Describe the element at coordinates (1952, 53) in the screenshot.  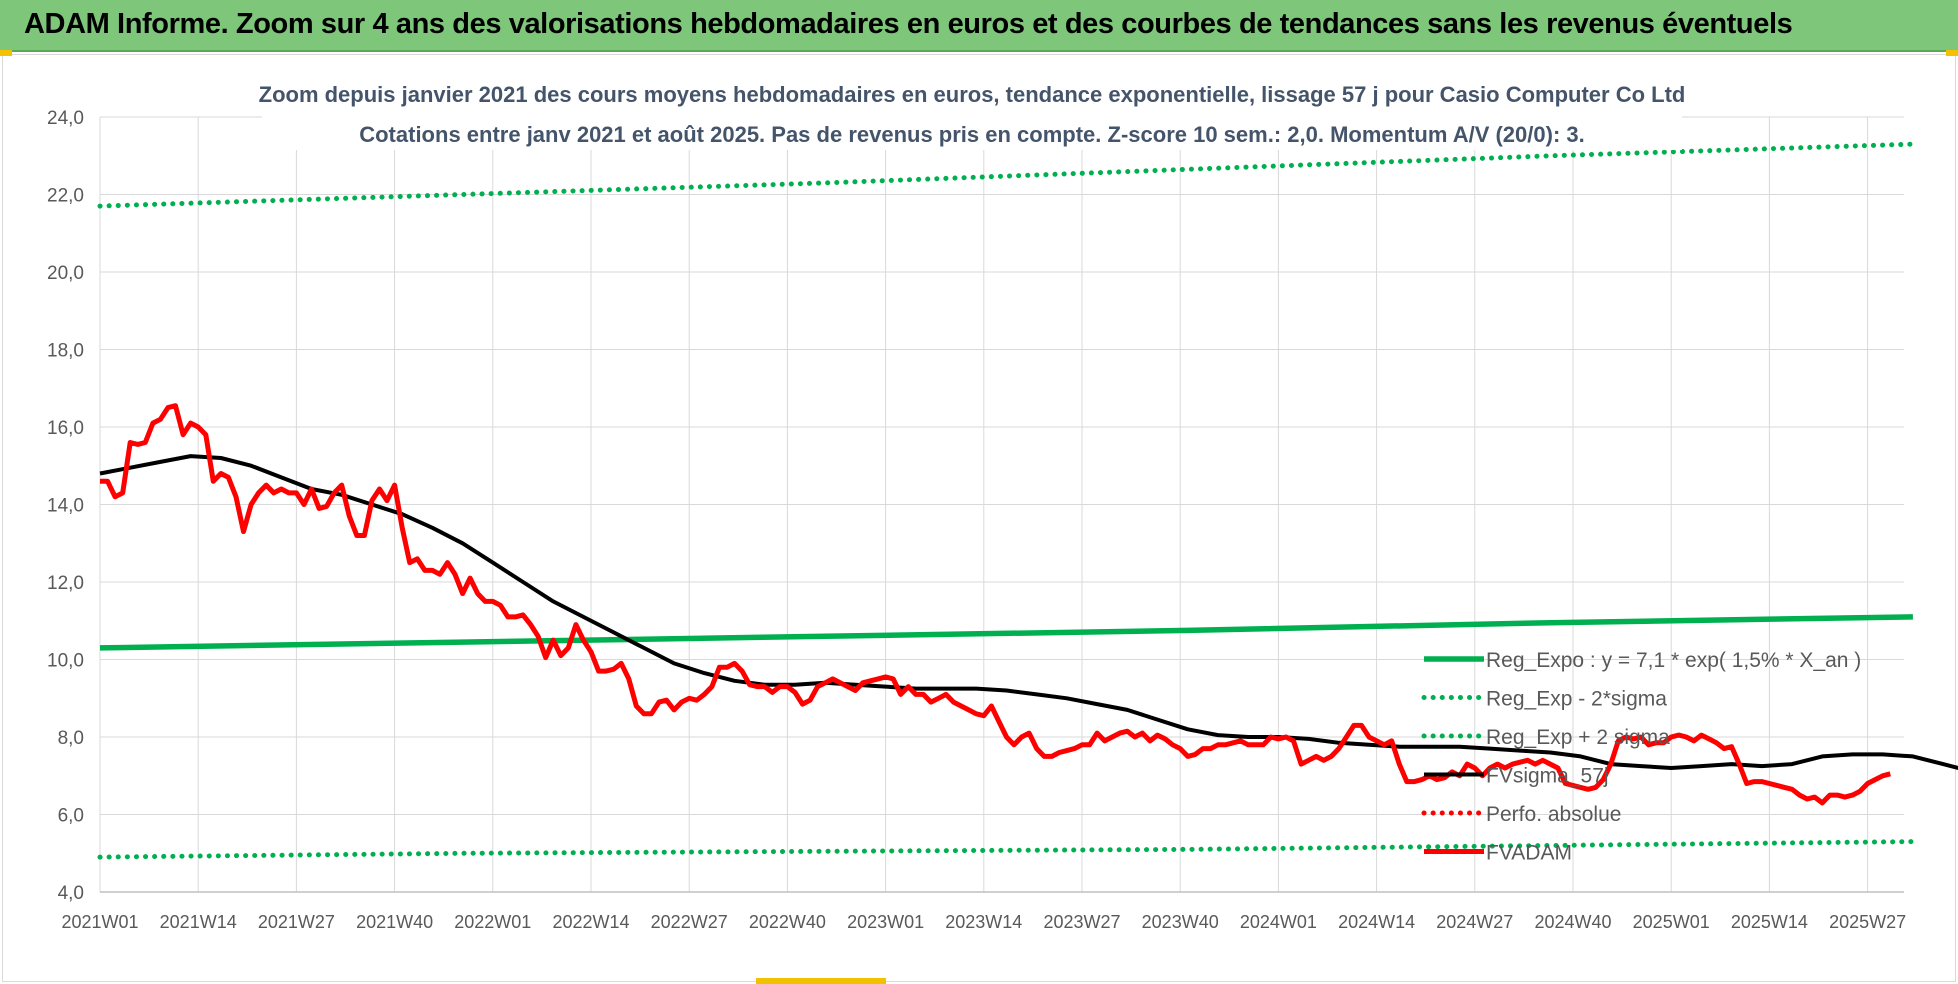
I see `corner-mark-right` at that location.